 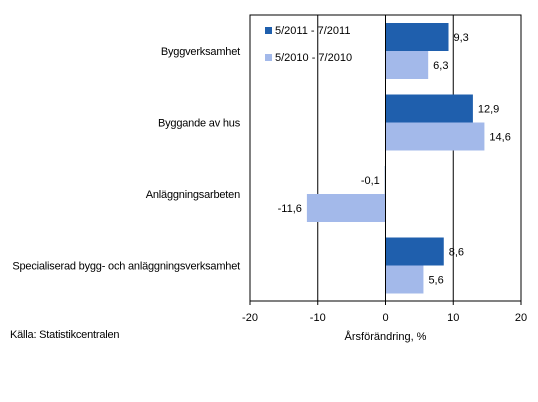 What do you see at coordinates (521, 318) in the screenshot?
I see `x-tick-label: 20` at bounding box center [521, 318].